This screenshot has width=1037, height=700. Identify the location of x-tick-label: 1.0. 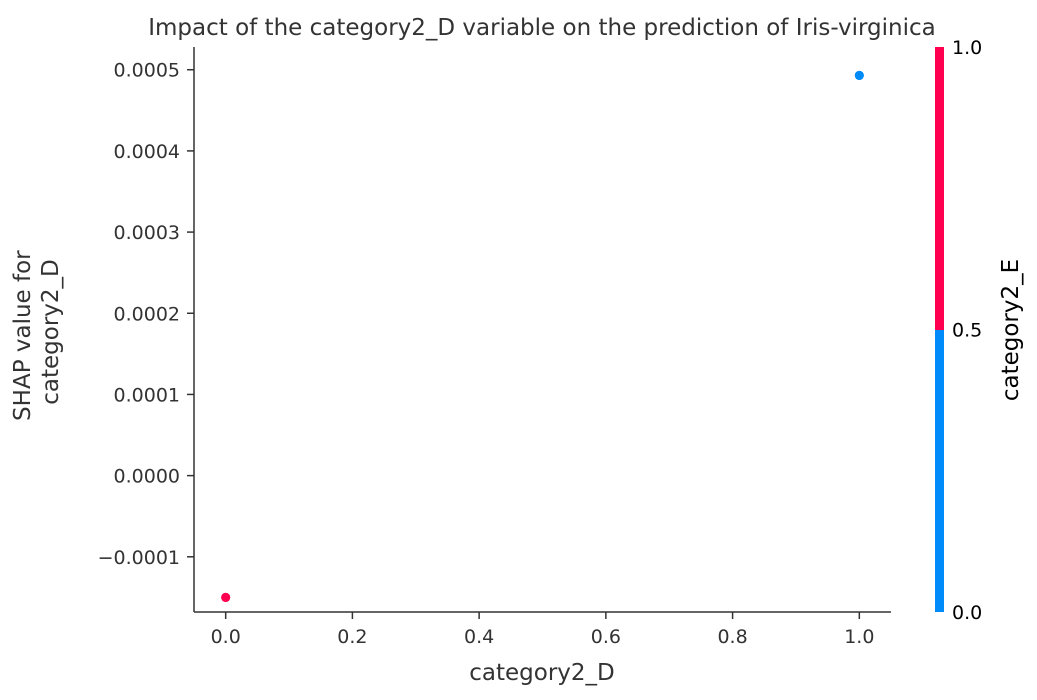
(859, 637).